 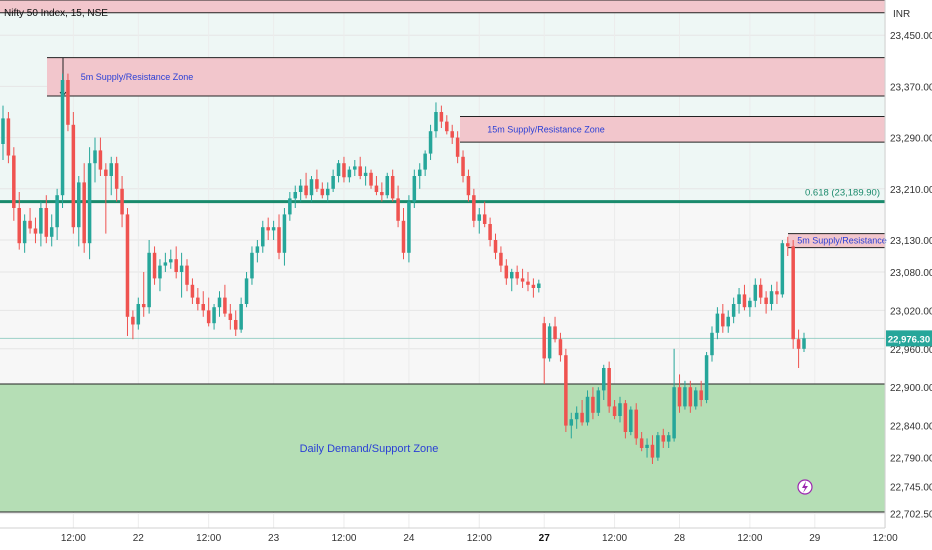 I want to click on resistance-zone, so click(x=442, y=6).